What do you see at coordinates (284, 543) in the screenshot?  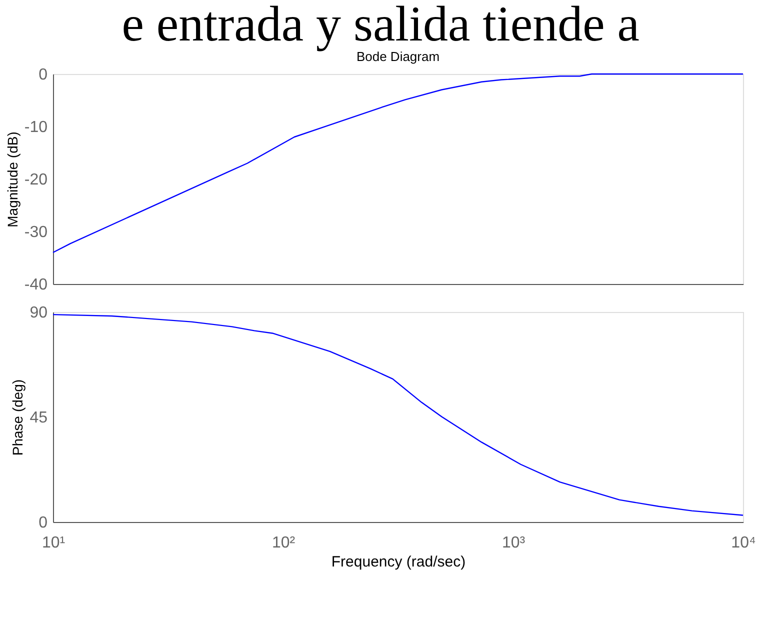 I see `x-tick-label: 10²` at bounding box center [284, 543].